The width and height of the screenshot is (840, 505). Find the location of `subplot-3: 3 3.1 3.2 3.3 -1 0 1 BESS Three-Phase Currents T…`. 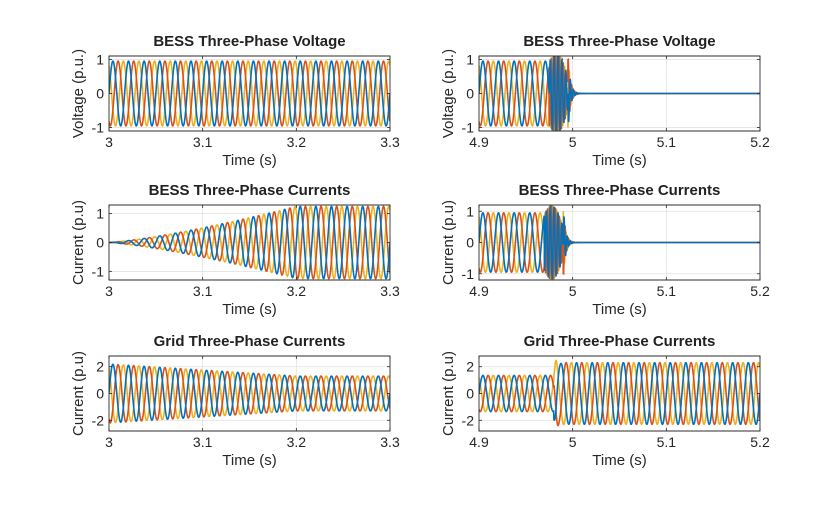

subplot-3: 3 3.1 3.2 3.3 -1 0 1 BESS Three-Phase Currents T… is located at coordinates (235, 250).